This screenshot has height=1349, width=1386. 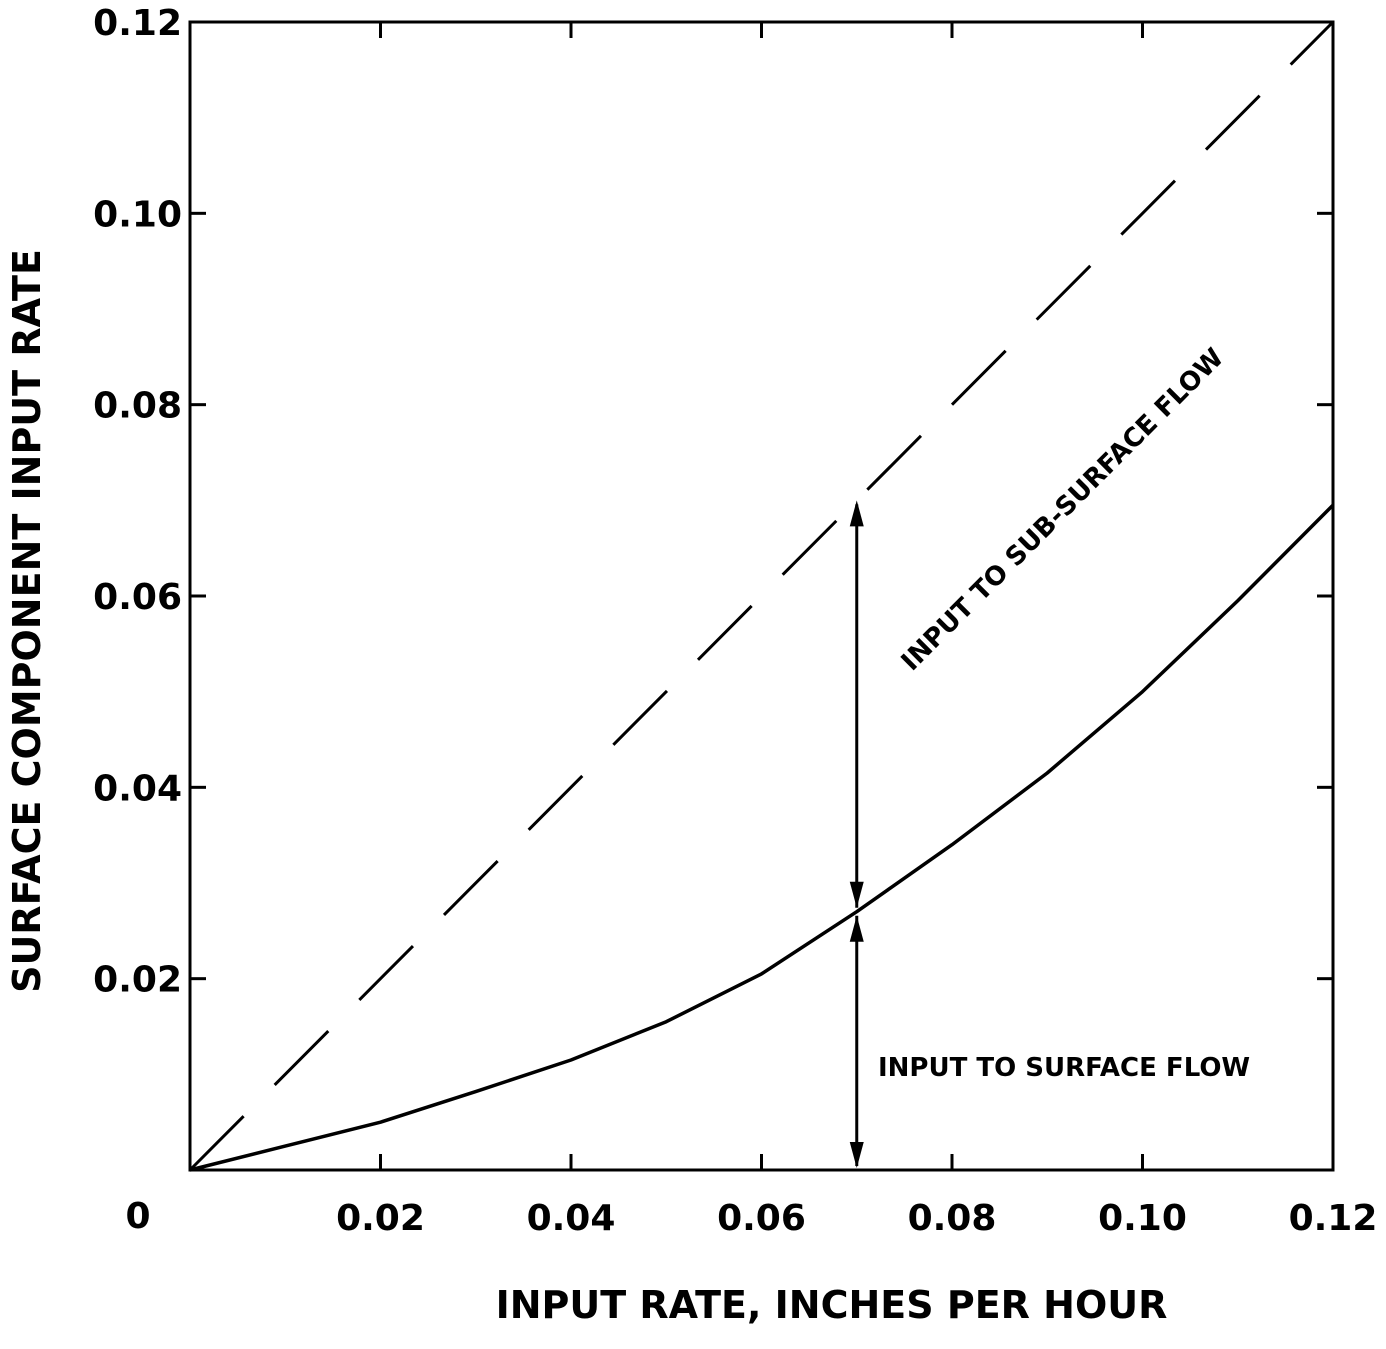 What do you see at coordinates (137, 980) in the screenshot?
I see `y-tick-label: 0.02` at bounding box center [137, 980].